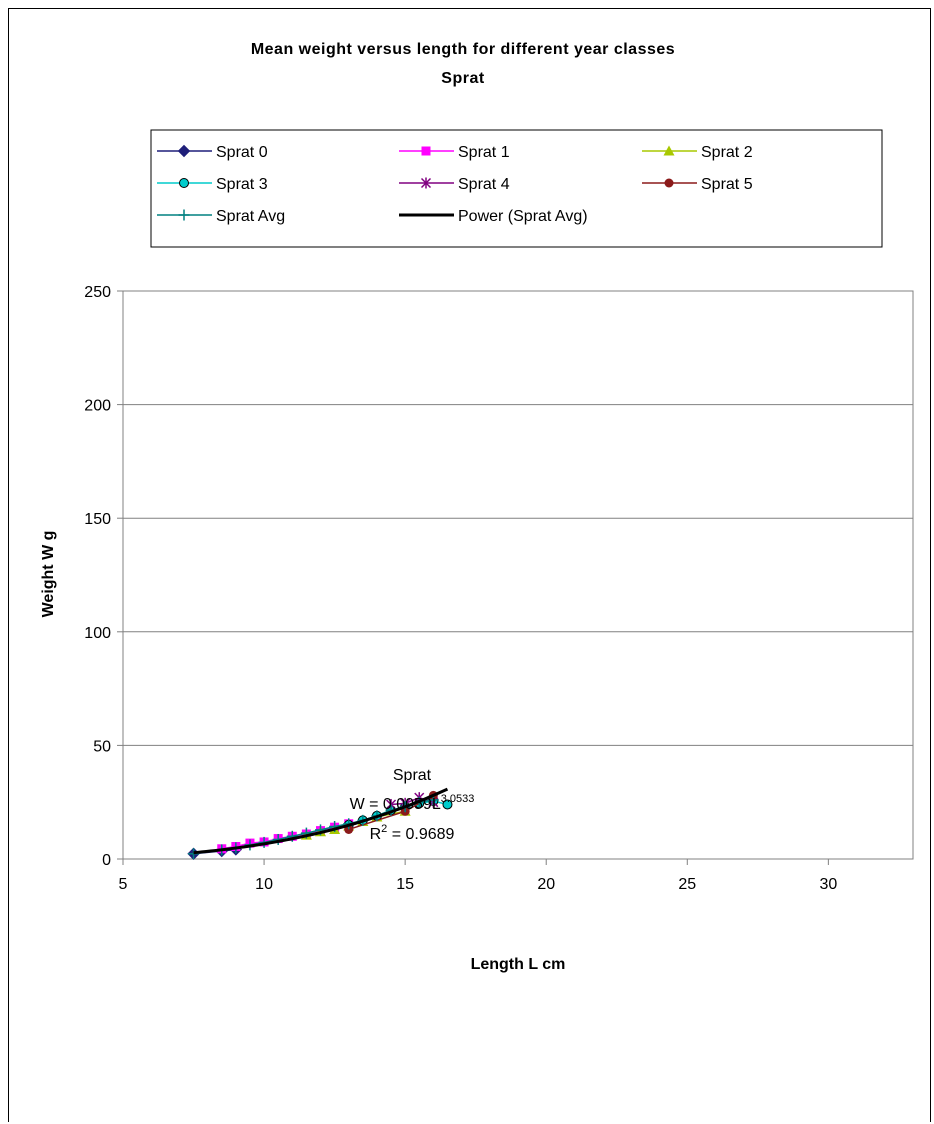 The width and height of the screenshot is (934, 1124). I want to click on y-tick-label: 0, so click(106, 860).